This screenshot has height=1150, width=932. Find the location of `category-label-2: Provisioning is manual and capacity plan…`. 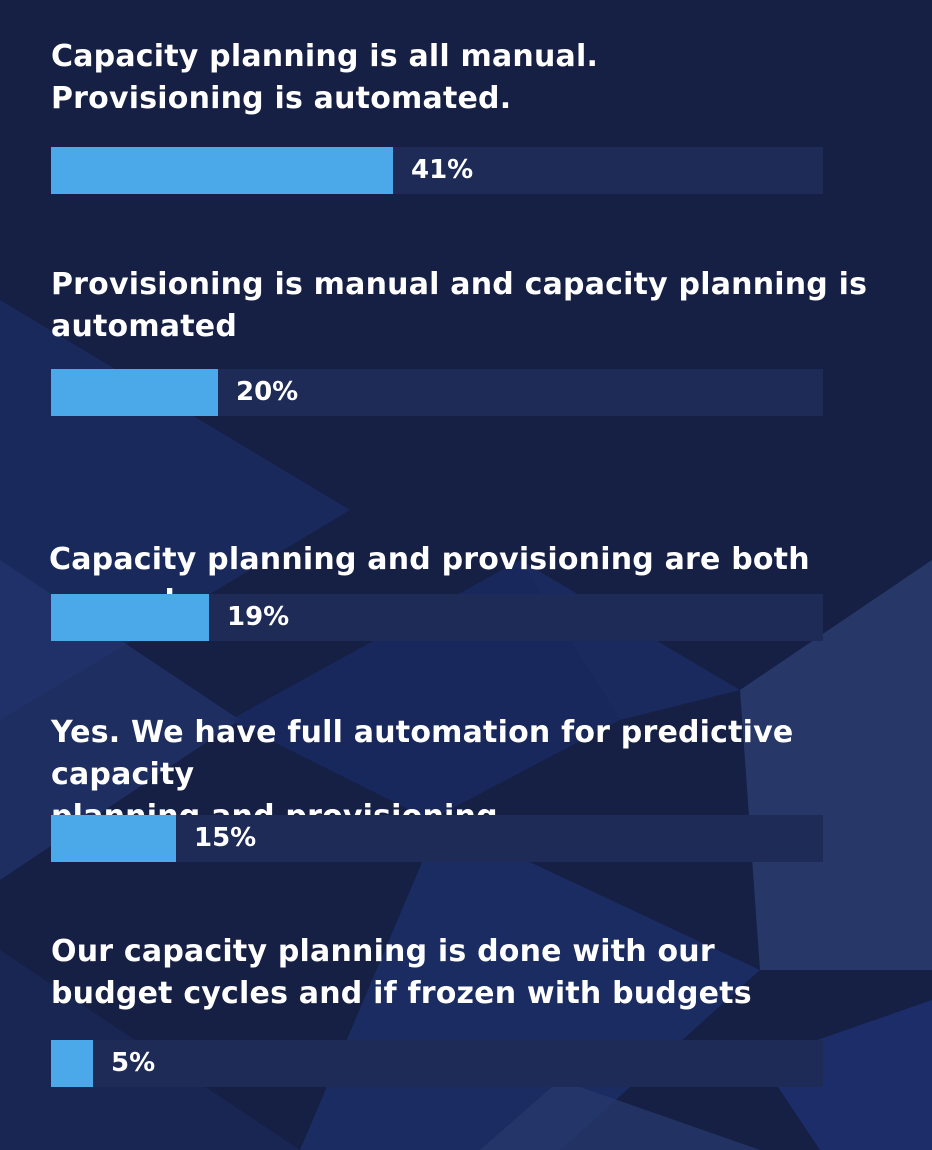

category-label-2: Provisioning is manual and capacity plan… is located at coordinates (459, 305).